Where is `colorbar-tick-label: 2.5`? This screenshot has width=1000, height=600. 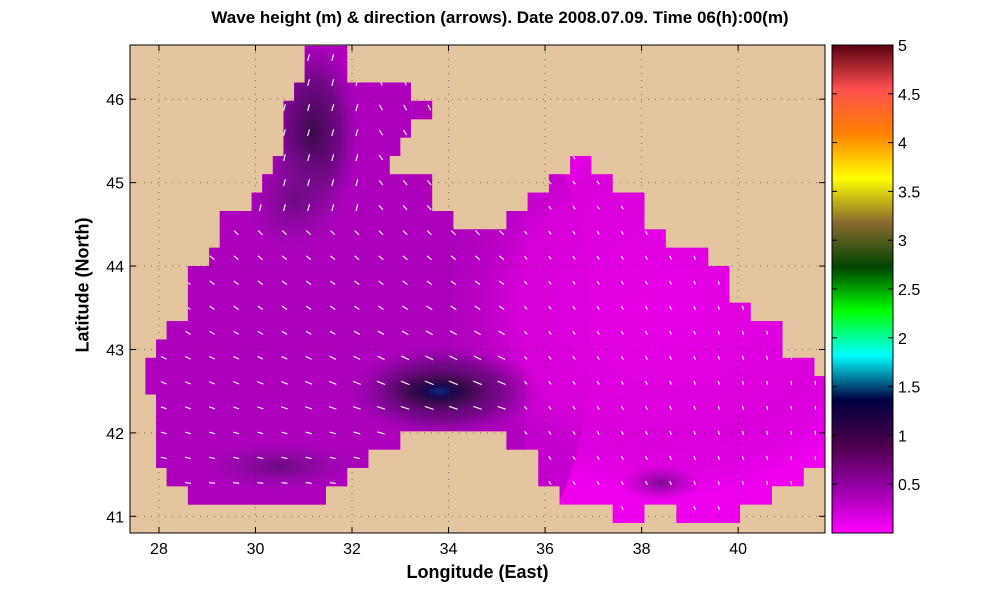
colorbar-tick-label: 2.5 is located at coordinates (909, 290).